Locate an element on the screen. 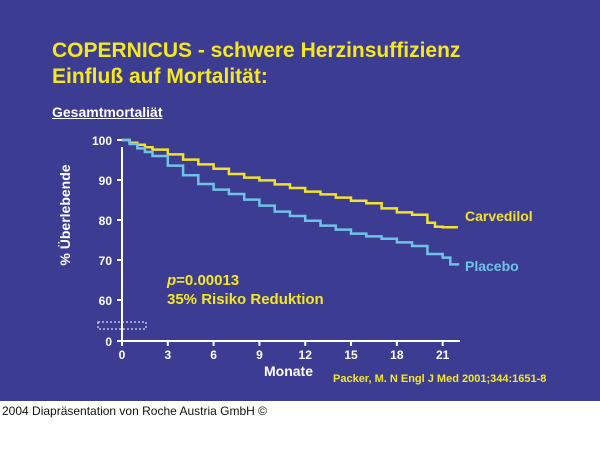 The width and height of the screenshot is (600, 461). risk-reduction-annotation: 35% Risiko Reduktion is located at coordinates (245, 299).